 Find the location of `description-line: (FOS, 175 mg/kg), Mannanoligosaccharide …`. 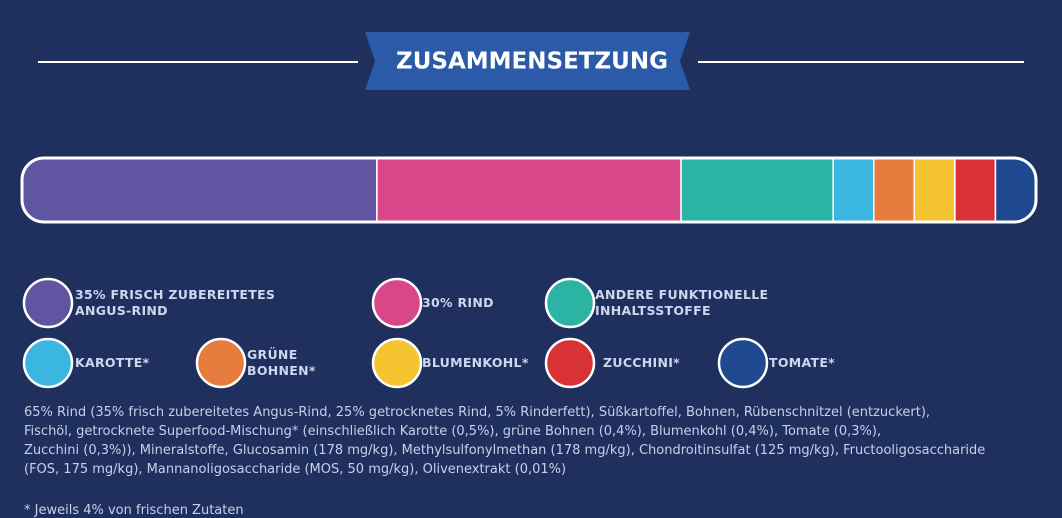

description-line: (FOS, 175 mg/kg), Mannanoligosaccharide … is located at coordinates (295, 469).